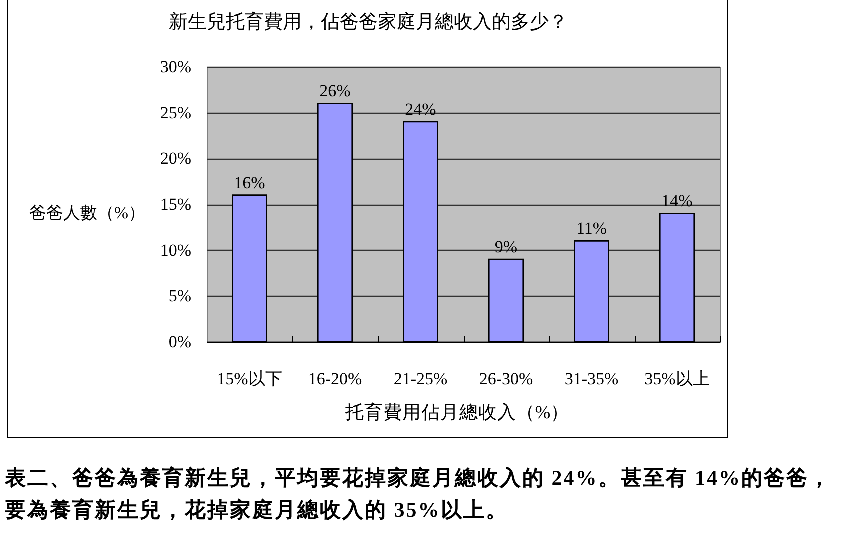 The image size is (857, 533). I want to click on x-tick-label: 35%以上, so click(677, 379).